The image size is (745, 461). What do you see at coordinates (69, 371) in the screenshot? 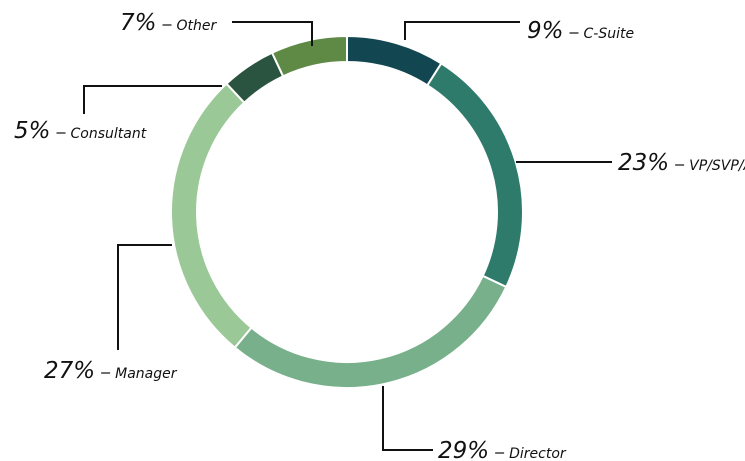
I see `value-label: 27%` at bounding box center [69, 371].